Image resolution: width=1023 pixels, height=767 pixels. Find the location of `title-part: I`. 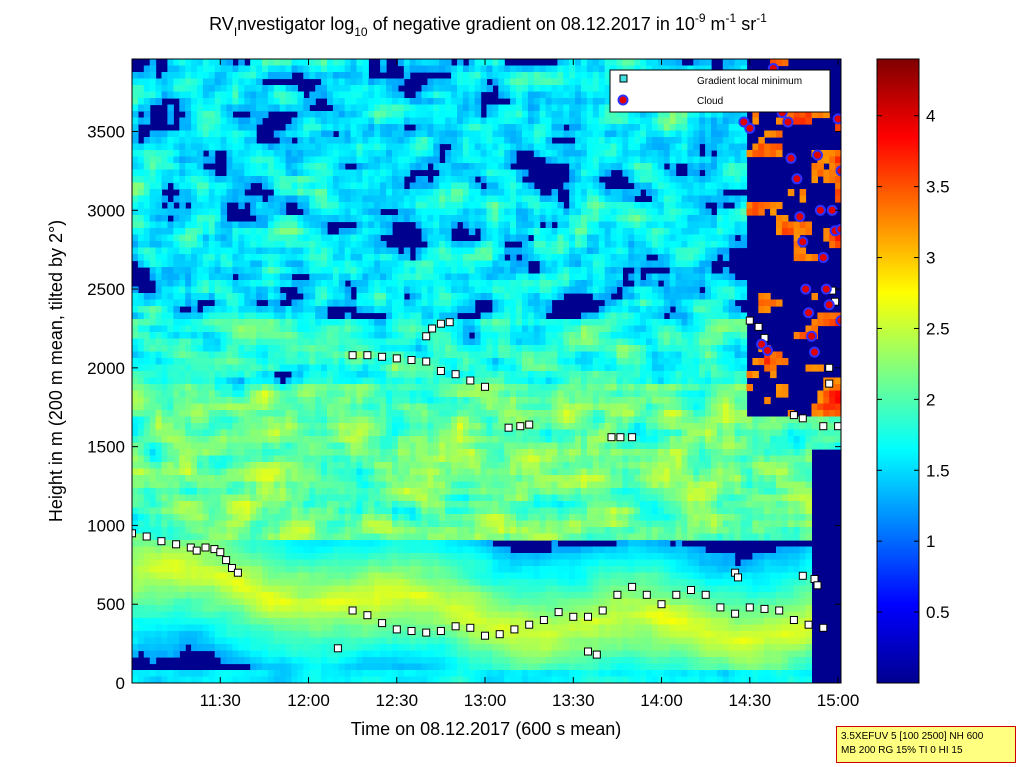

title-part: I is located at coordinates (235, 32).